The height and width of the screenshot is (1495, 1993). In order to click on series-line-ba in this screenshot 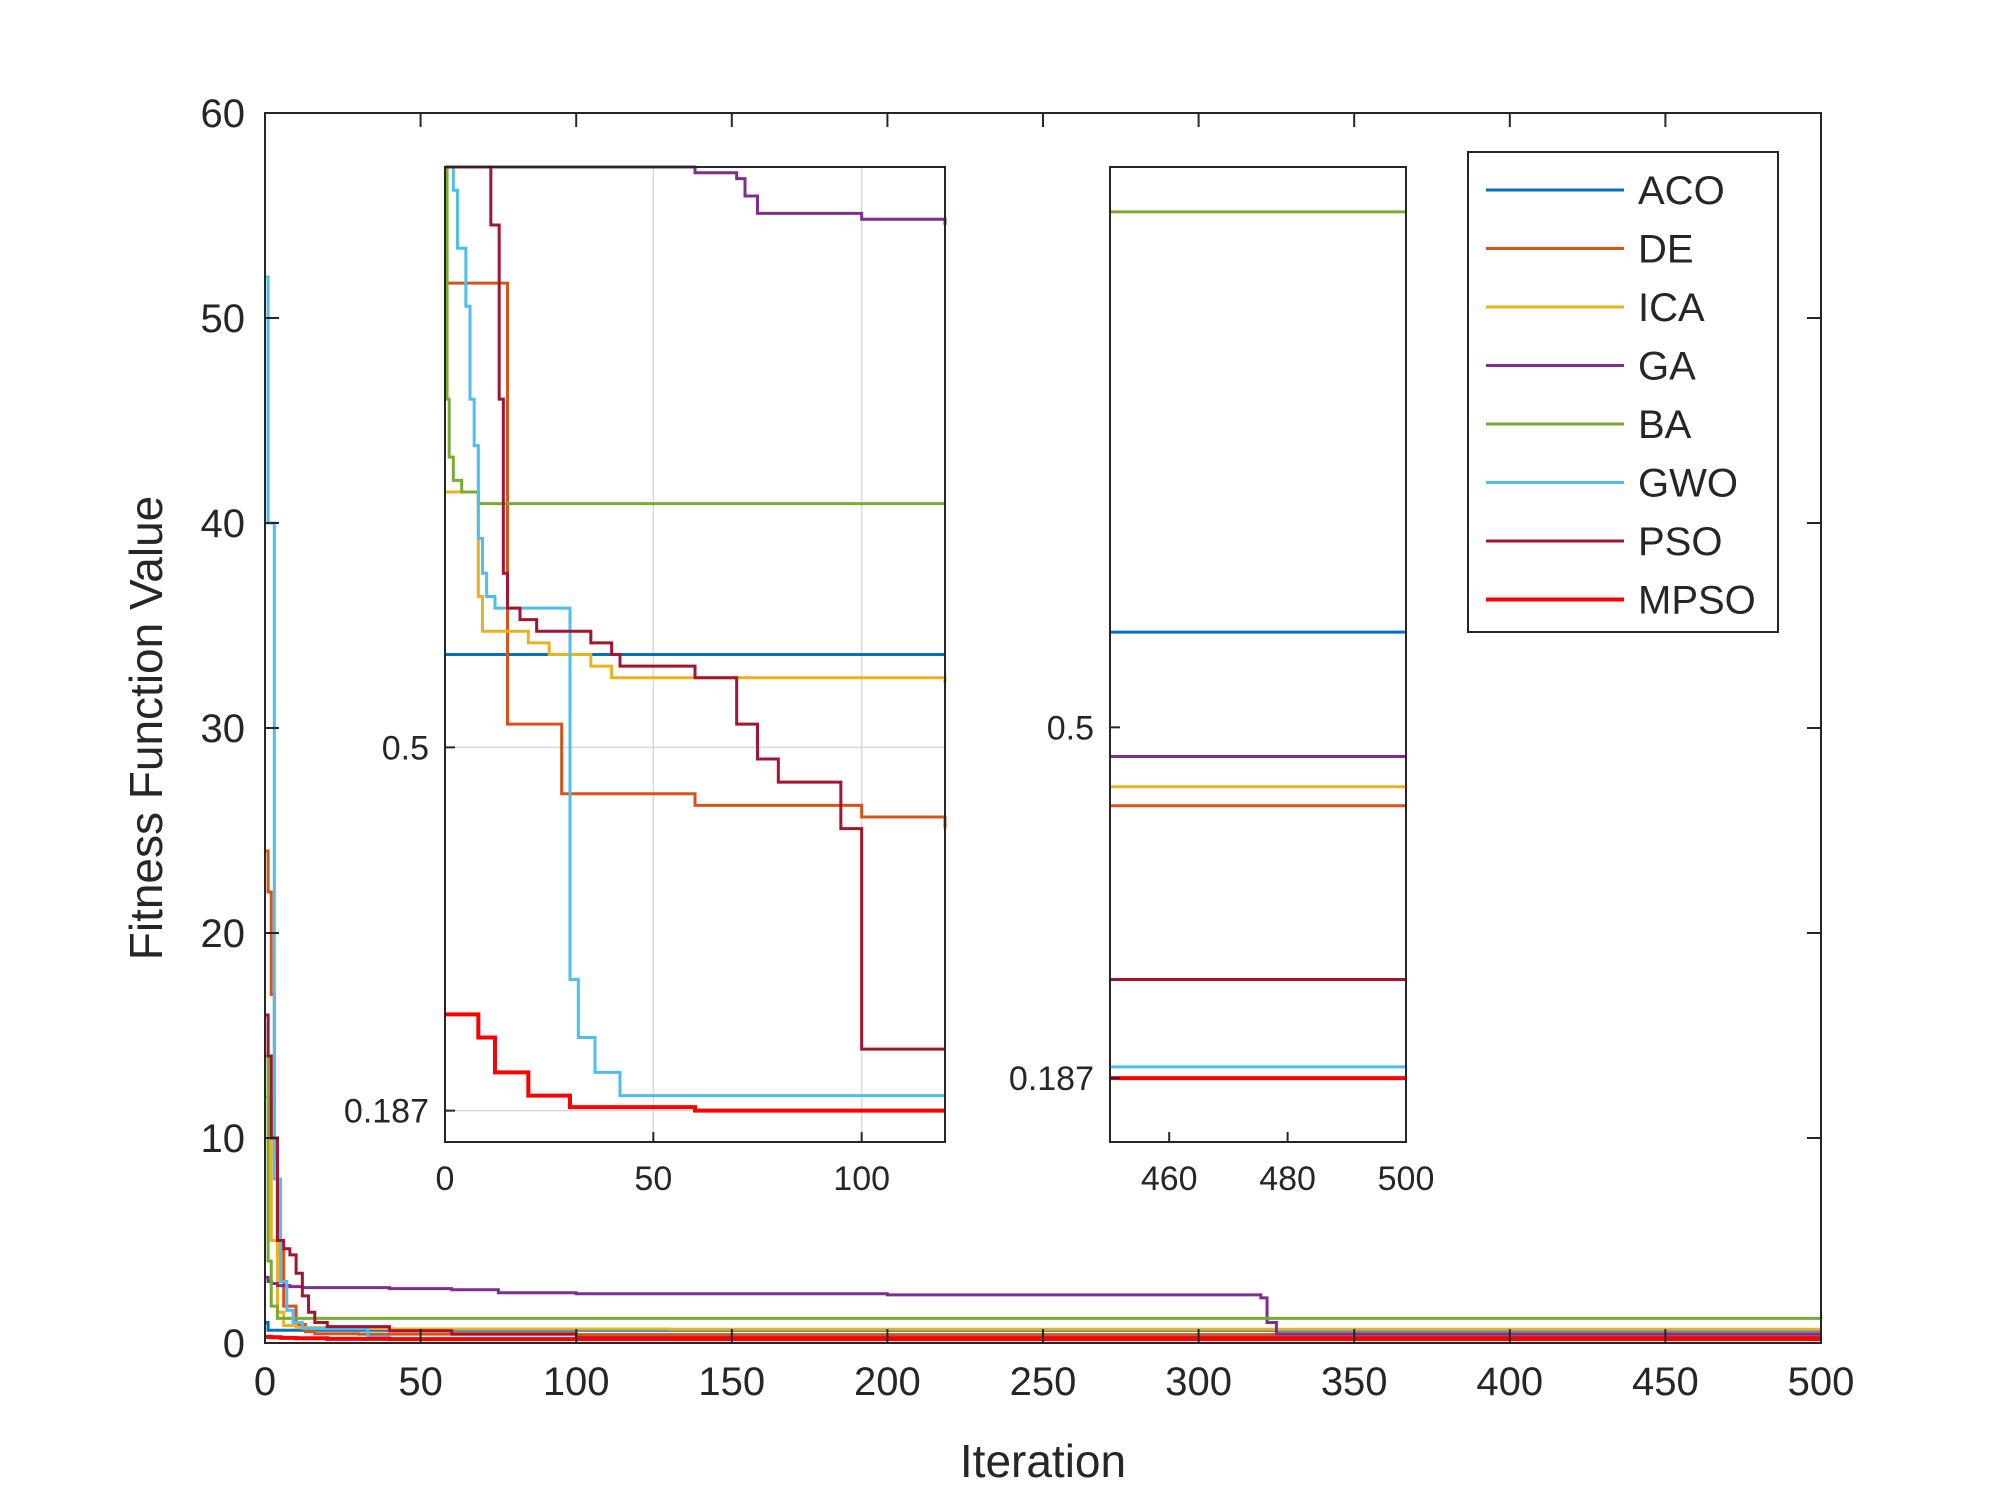, I will do `click(1044, 1187)`.